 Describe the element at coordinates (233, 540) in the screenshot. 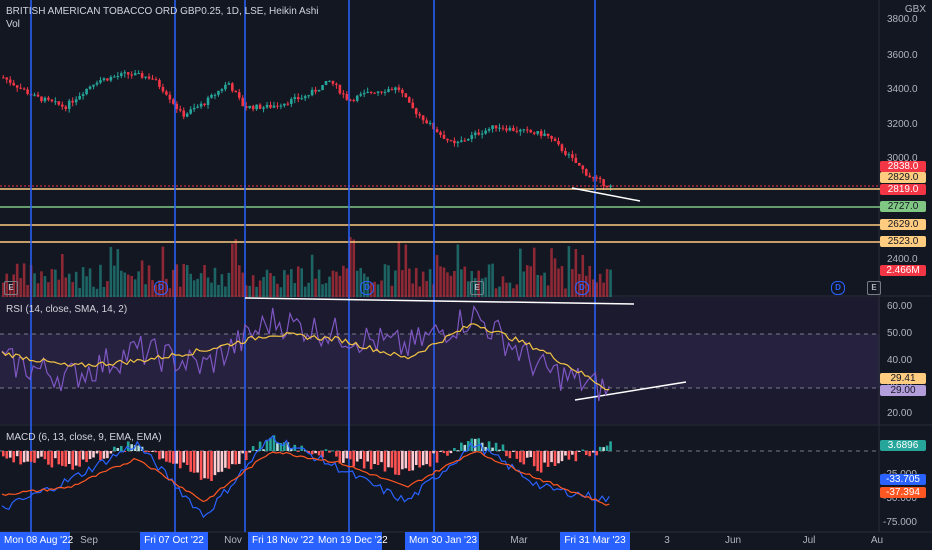

I see `time-axis-label: Nov` at that location.